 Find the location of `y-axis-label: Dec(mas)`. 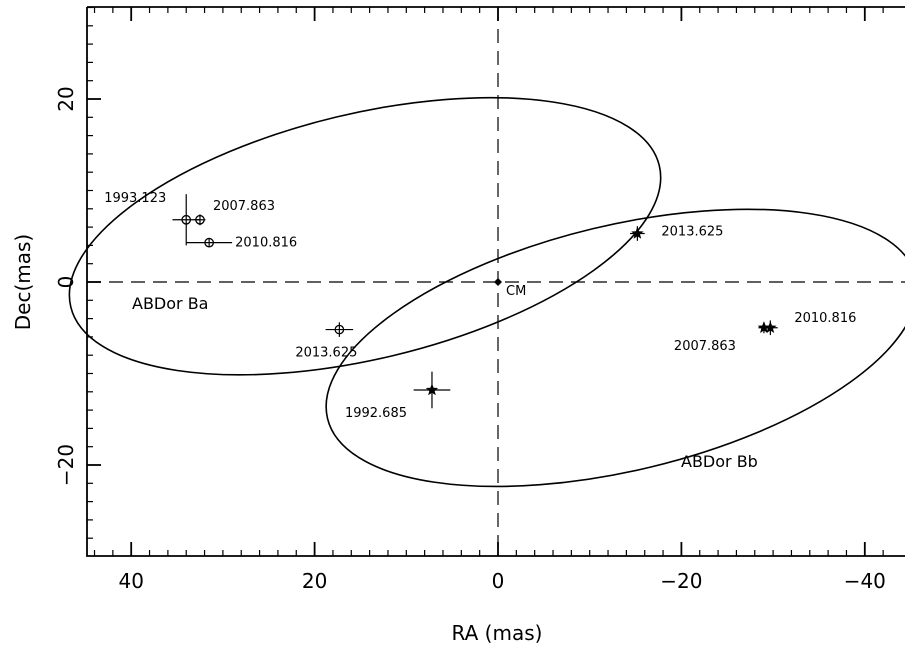

y-axis-label: Dec(mas) is located at coordinates (23, 282).